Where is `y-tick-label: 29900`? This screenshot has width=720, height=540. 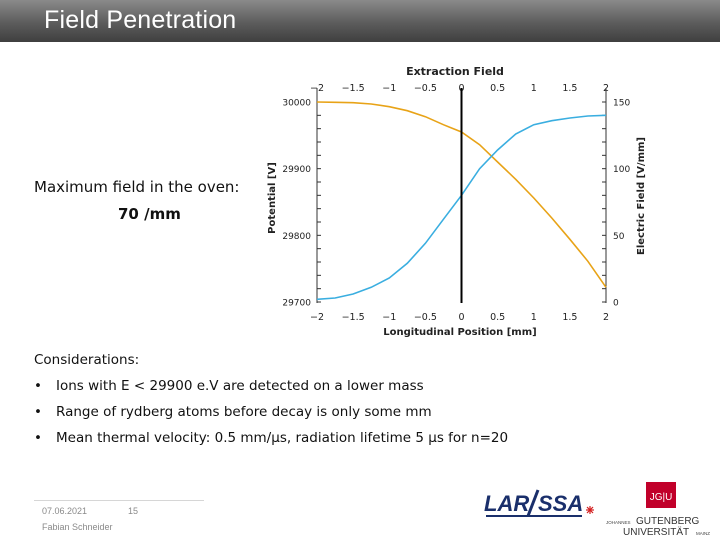 y-tick-label: 29900 is located at coordinates (296, 170).